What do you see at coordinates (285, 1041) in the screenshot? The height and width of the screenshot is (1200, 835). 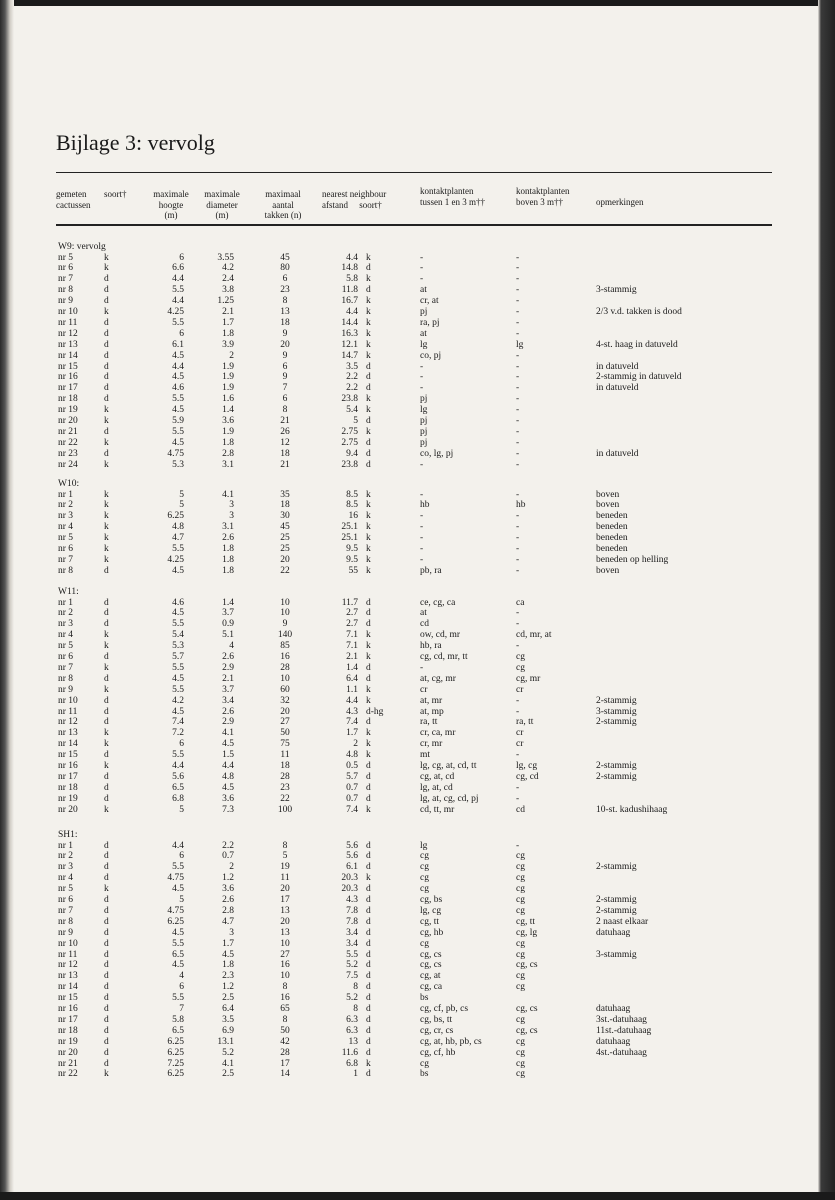 I see `row-takken: 42` at bounding box center [285, 1041].